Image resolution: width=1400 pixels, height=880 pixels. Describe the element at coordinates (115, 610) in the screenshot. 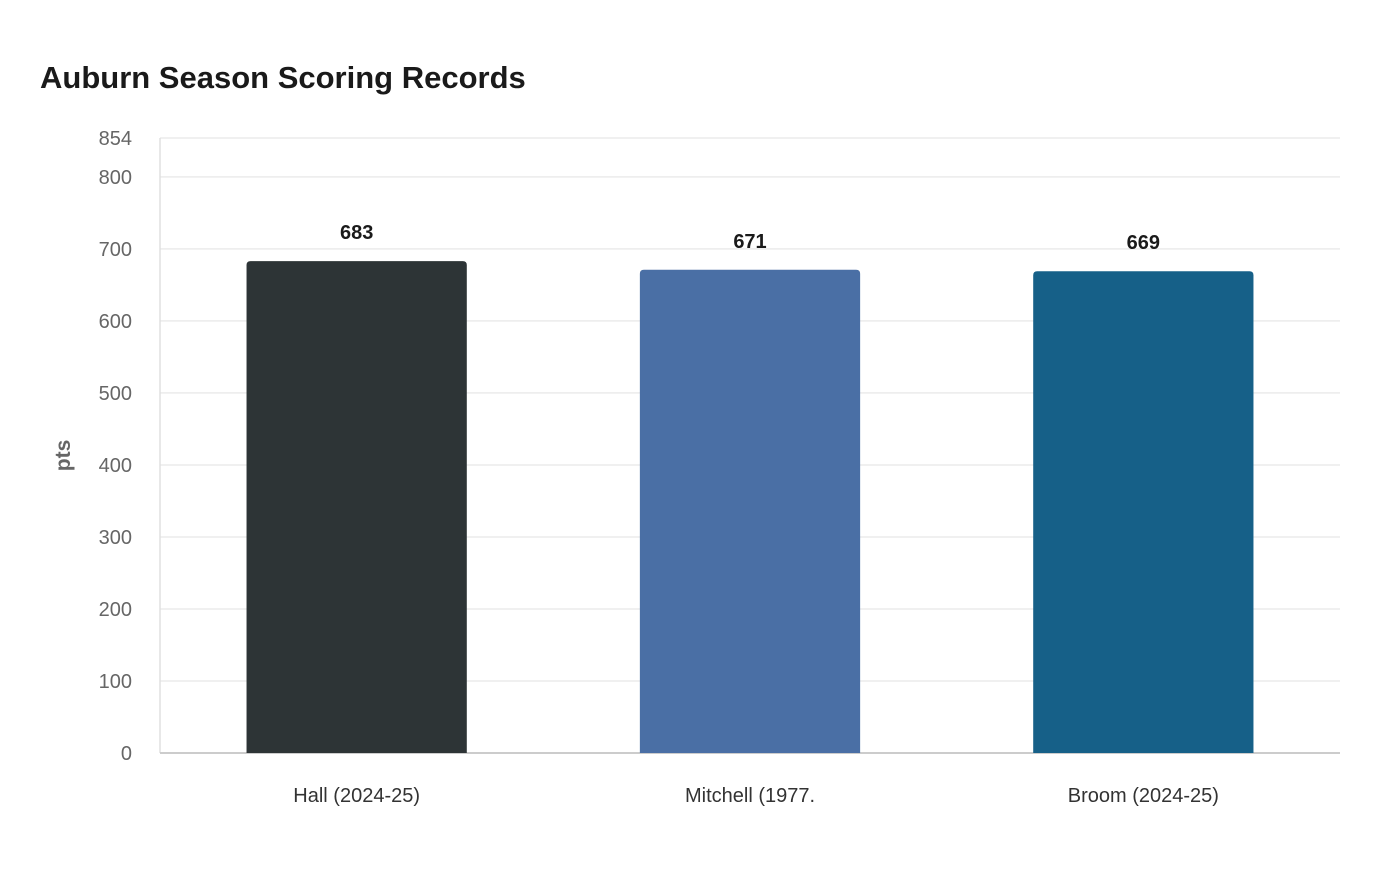

I see `y-tick-label: 200` at that location.